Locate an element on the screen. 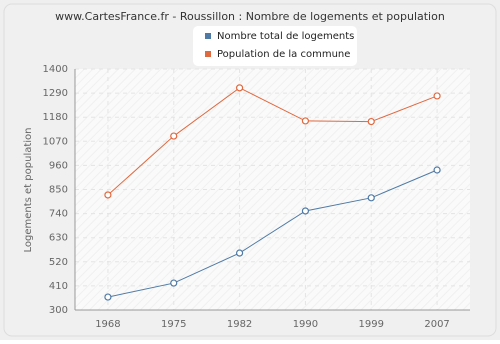 The width and height of the screenshot is (500, 344). x-tick-label: 1968 is located at coordinates (107, 324).